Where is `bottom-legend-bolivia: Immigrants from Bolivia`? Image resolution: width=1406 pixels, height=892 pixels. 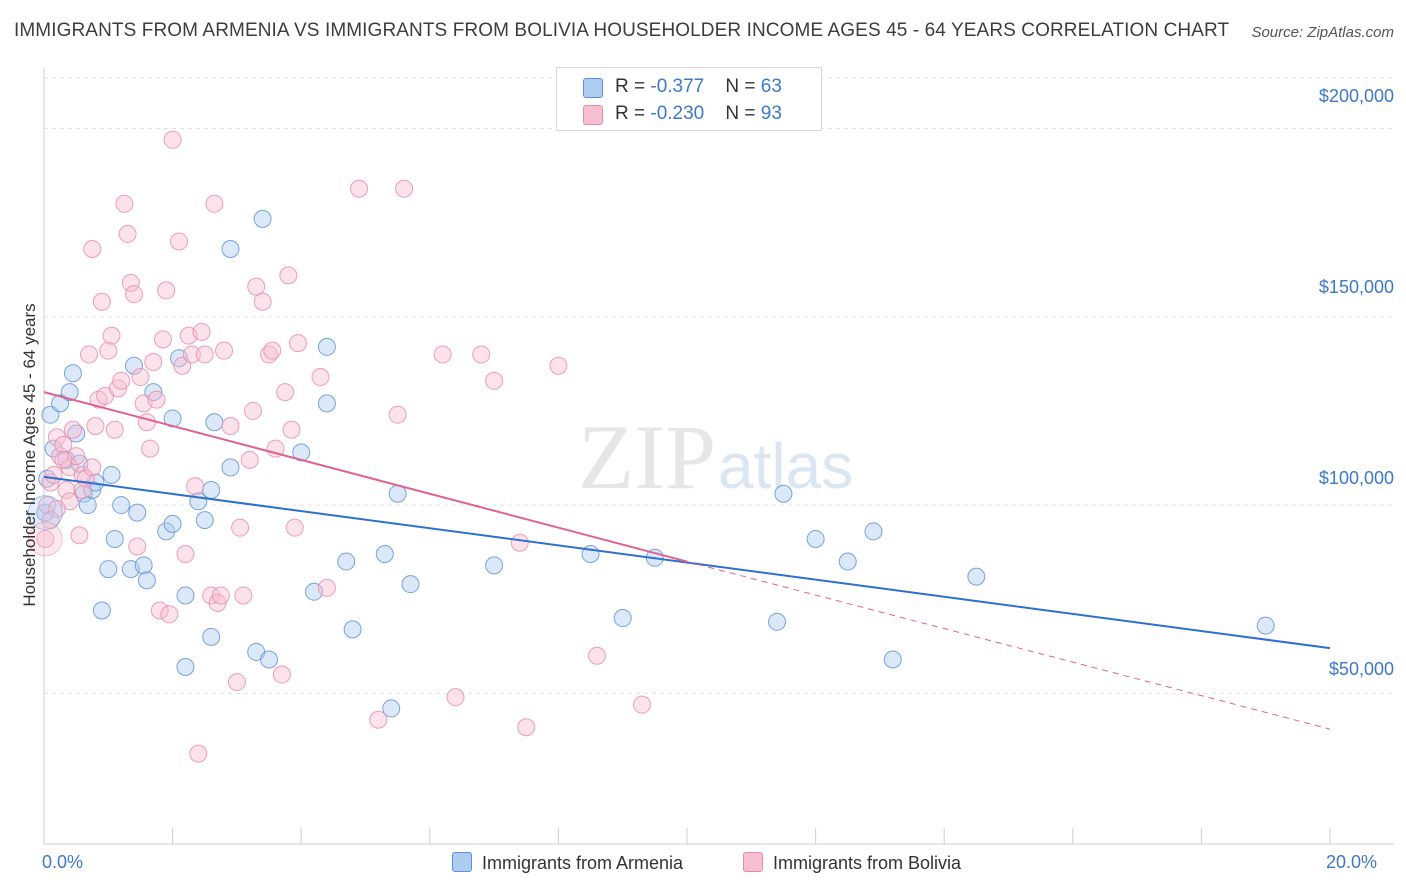 bottom-legend-bolivia: Immigrants from Bolivia is located at coordinates (852, 863).